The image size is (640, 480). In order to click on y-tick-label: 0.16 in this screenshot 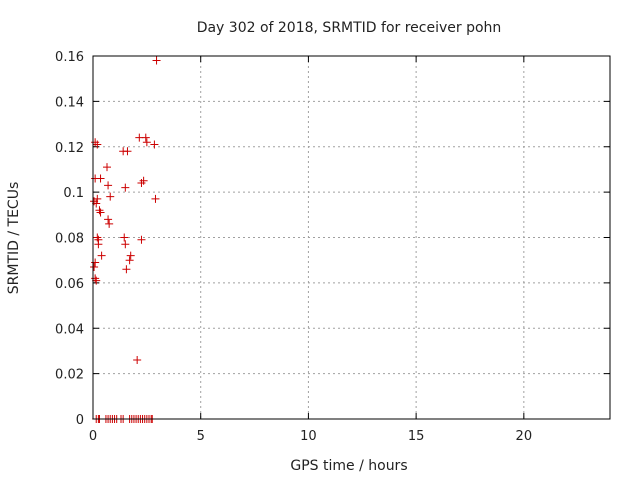, I will do `click(69, 57)`.